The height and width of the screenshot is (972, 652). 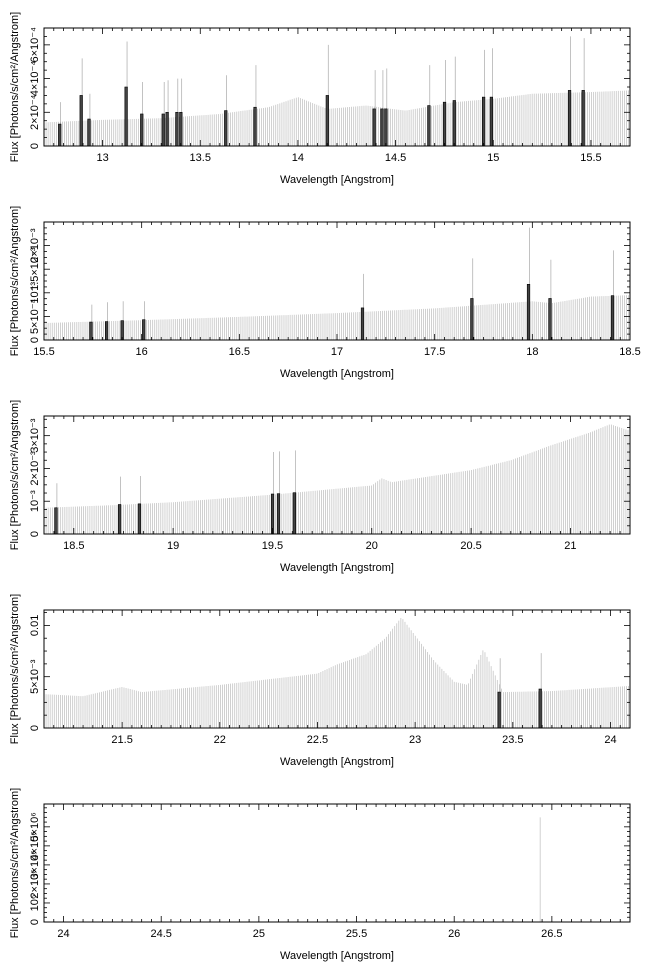 I want to click on y-tick-label: 6×10⁻⁴, so click(x=35, y=45).